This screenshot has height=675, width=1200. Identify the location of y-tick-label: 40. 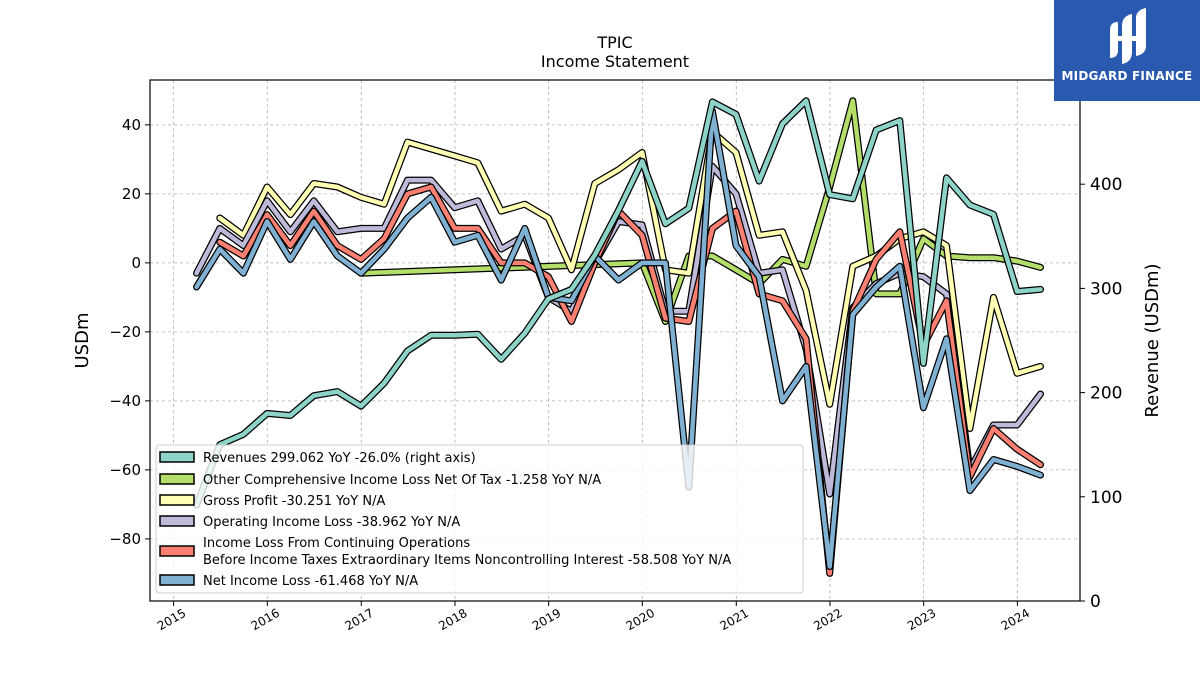
(131, 125).